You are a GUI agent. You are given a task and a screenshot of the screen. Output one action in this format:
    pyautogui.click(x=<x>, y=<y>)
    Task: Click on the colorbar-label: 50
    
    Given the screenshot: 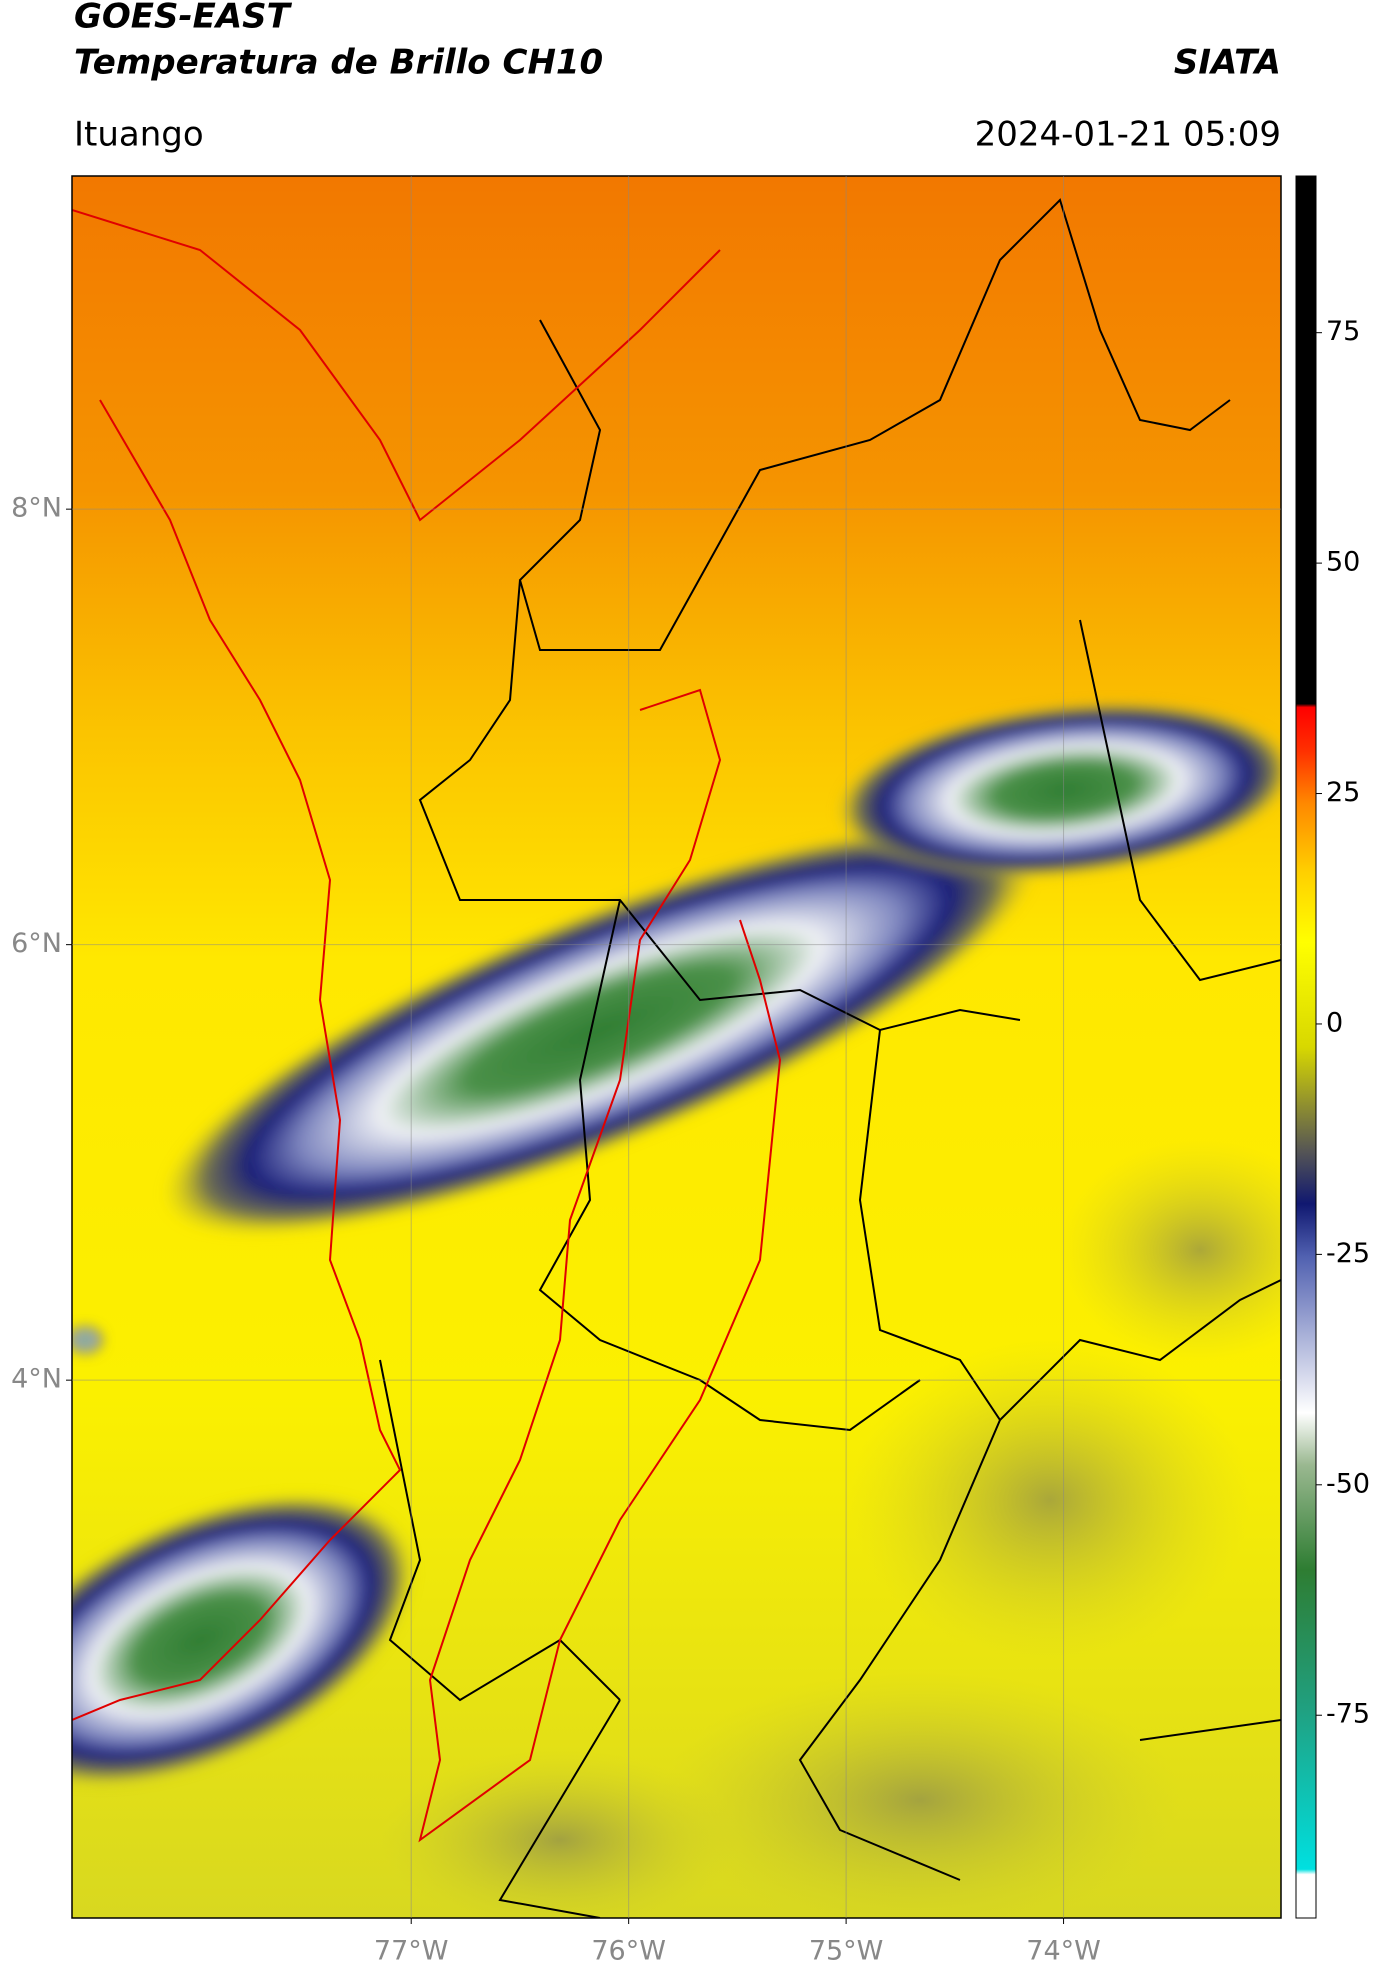 What is the action you would take?
    pyautogui.click(x=1343, y=562)
    